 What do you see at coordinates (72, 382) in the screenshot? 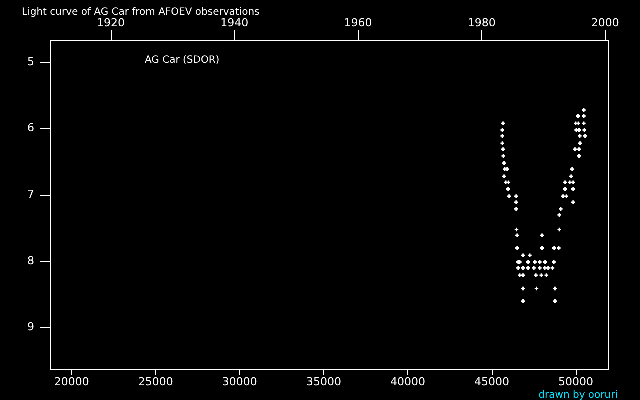
I see `x-tick-label: 20000` at bounding box center [72, 382].